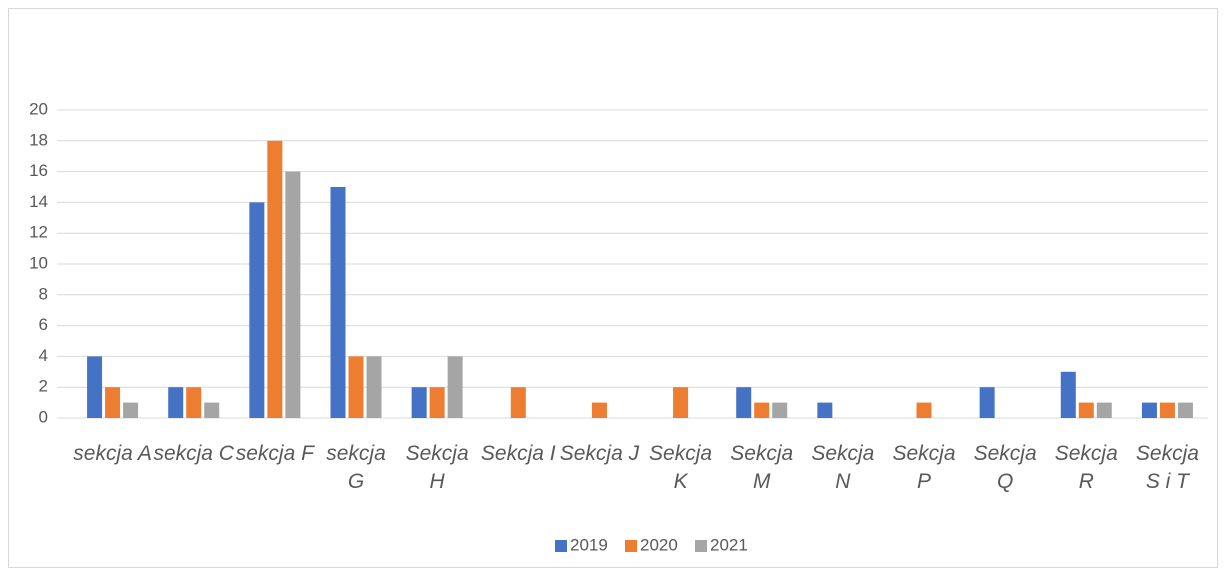  What do you see at coordinates (274, 453) in the screenshot?
I see `x-tick-label: sekcja F` at bounding box center [274, 453].